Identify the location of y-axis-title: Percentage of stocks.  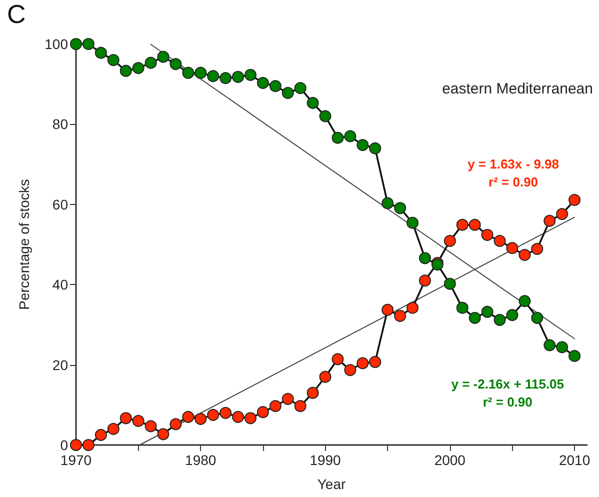
(24, 244).